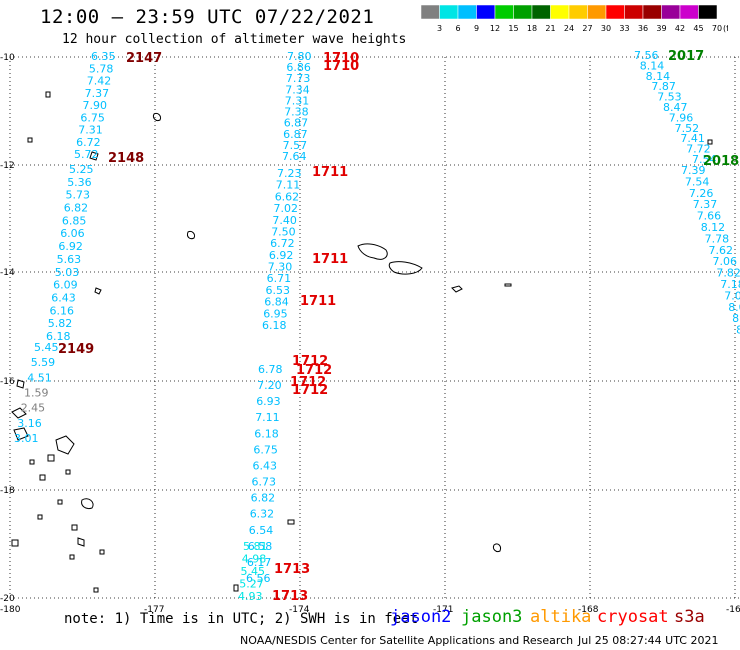 The height and width of the screenshot is (650, 740). I want to click on legend-label: 12, so click(495, 28).